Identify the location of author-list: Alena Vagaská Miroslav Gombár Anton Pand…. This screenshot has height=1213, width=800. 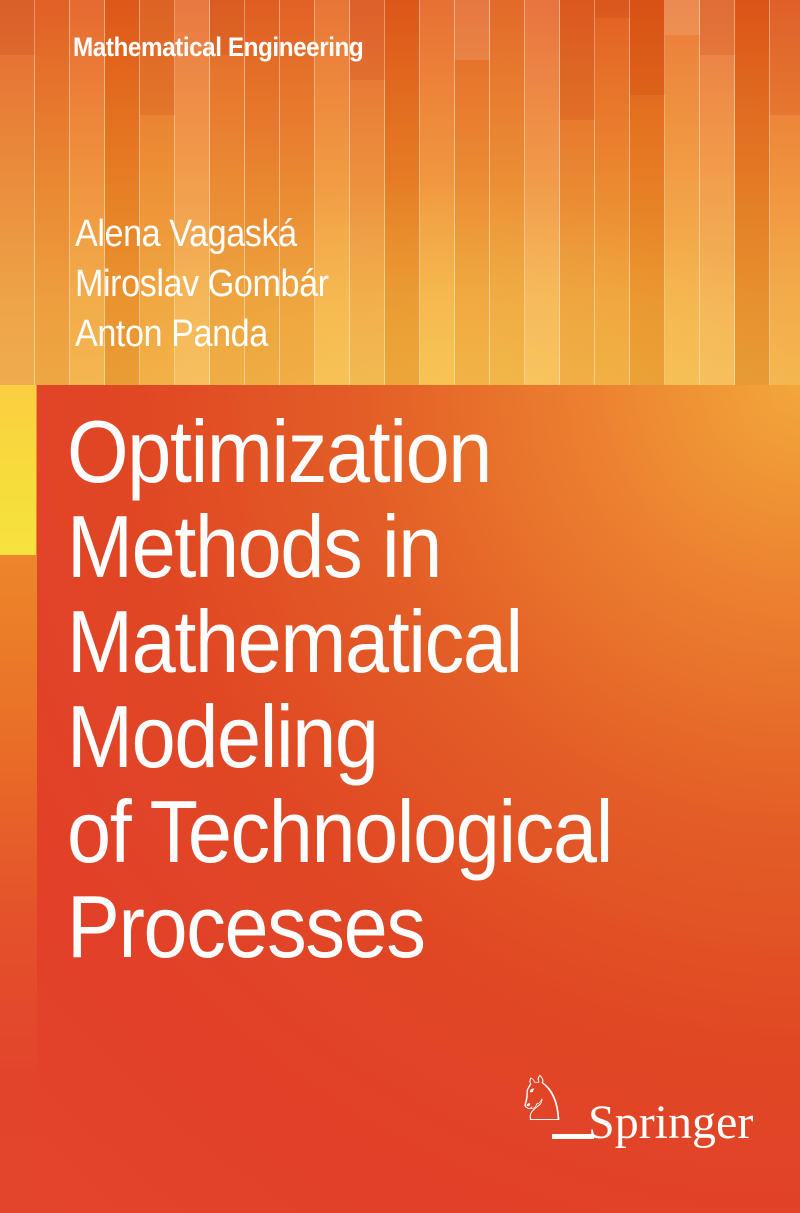
(202, 284).